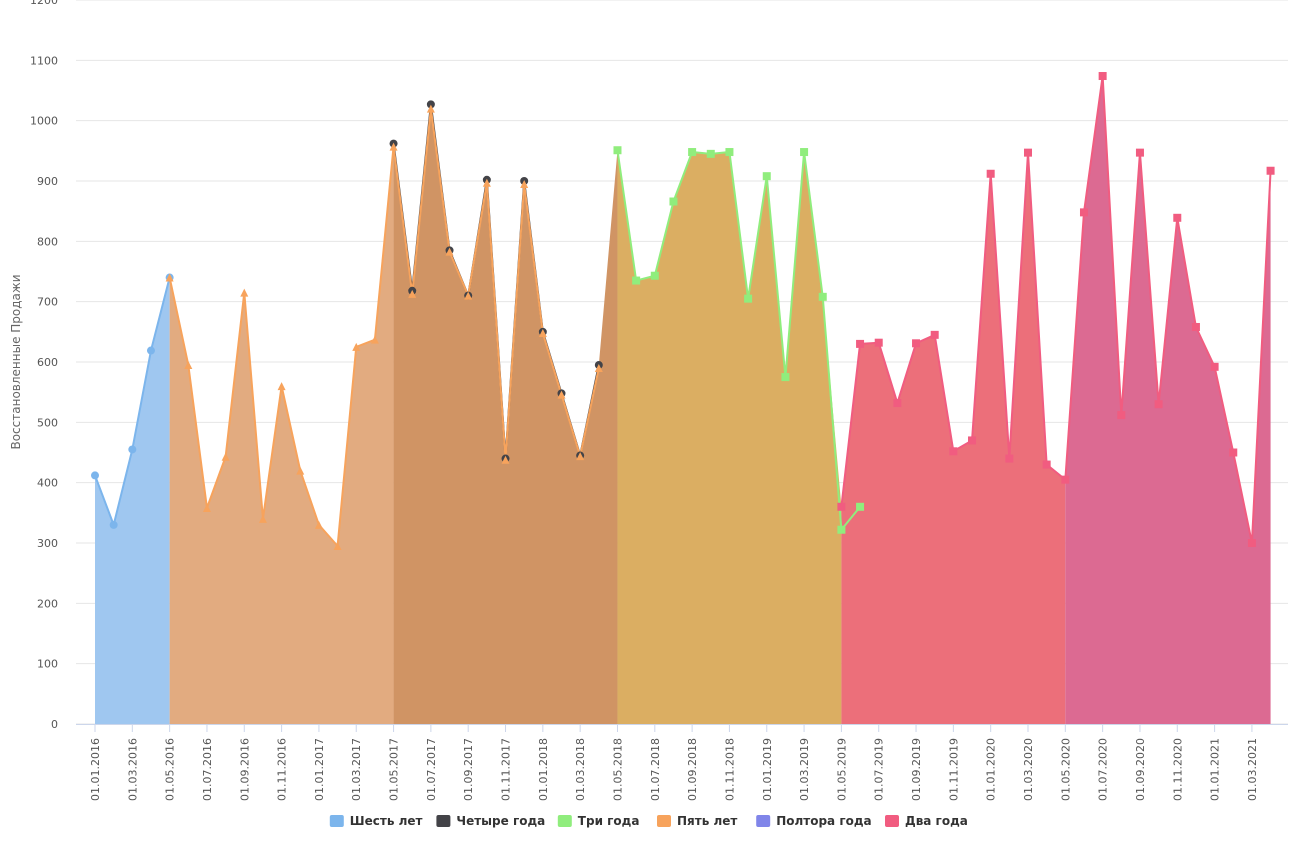 This screenshot has width=1300, height=846. Describe the element at coordinates (376, 821) in the screenshot. I see `legend-item: Шесть лет` at that location.